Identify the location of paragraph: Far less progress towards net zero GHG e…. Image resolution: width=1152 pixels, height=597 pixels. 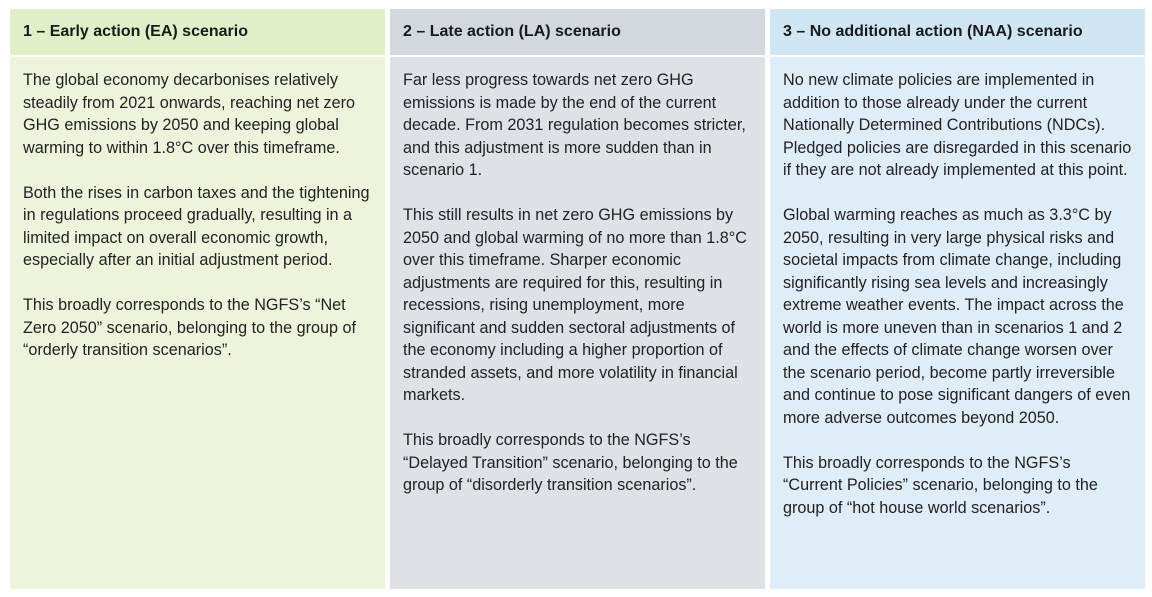
(574, 125).